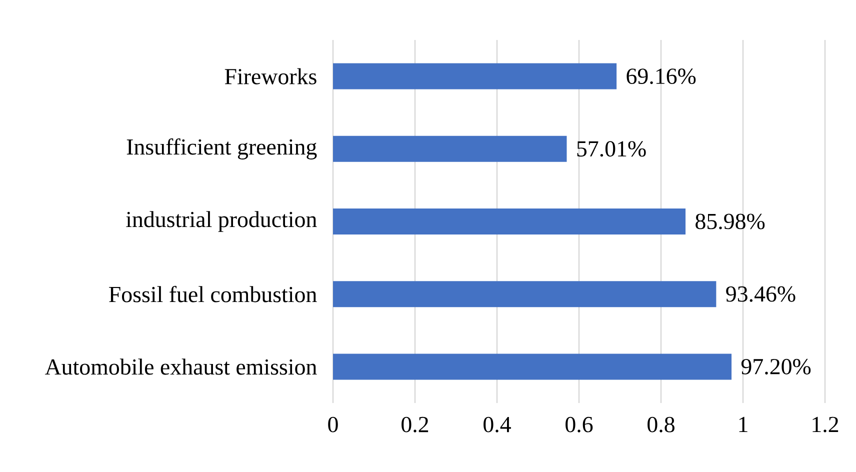 The image size is (856, 472). What do you see at coordinates (579, 424) in the screenshot?
I see `x-tick-label: 0.6` at bounding box center [579, 424].